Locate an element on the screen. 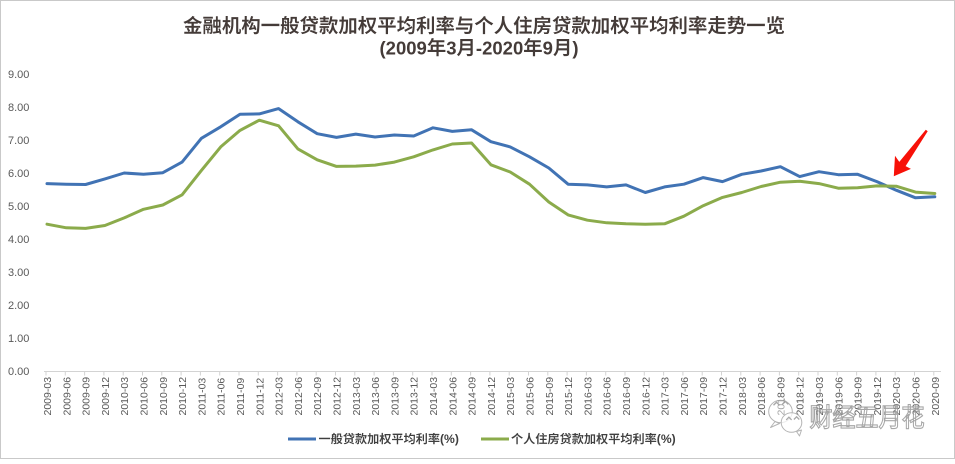  svg-text: 2017-12 is located at coordinates (724, 396).